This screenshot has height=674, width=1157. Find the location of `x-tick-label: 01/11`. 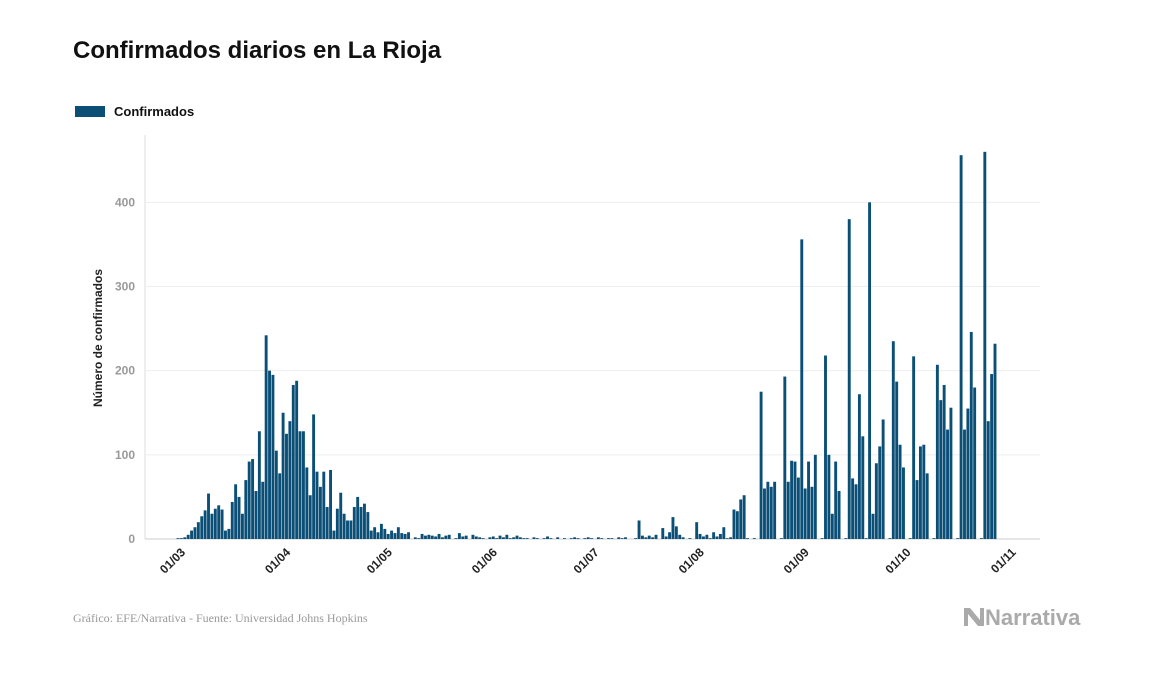

x-tick-label: 01/11 is located at coordinates (1003, 560).